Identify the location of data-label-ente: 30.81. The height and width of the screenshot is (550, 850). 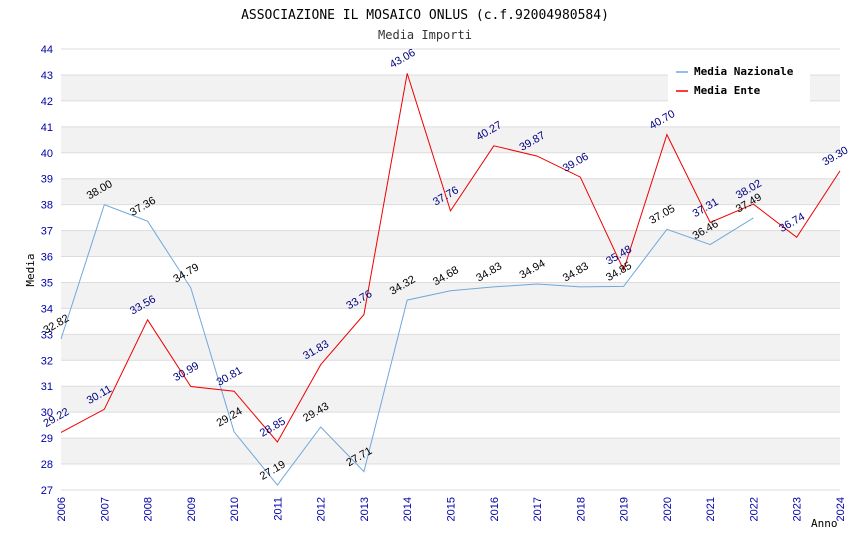
(230, 377).